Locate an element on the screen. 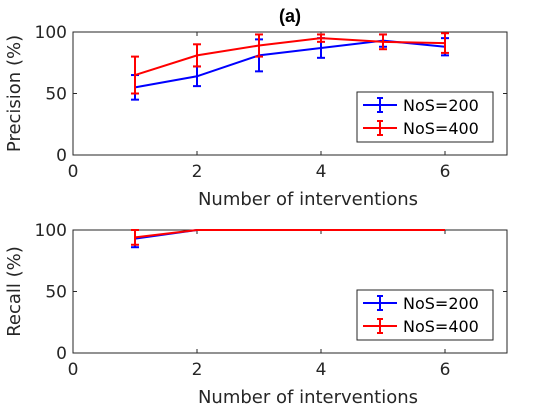 The height and width of the screenshot is (420, 560). y-axis-label: Precision (%) is located at coordinates (14, 93).